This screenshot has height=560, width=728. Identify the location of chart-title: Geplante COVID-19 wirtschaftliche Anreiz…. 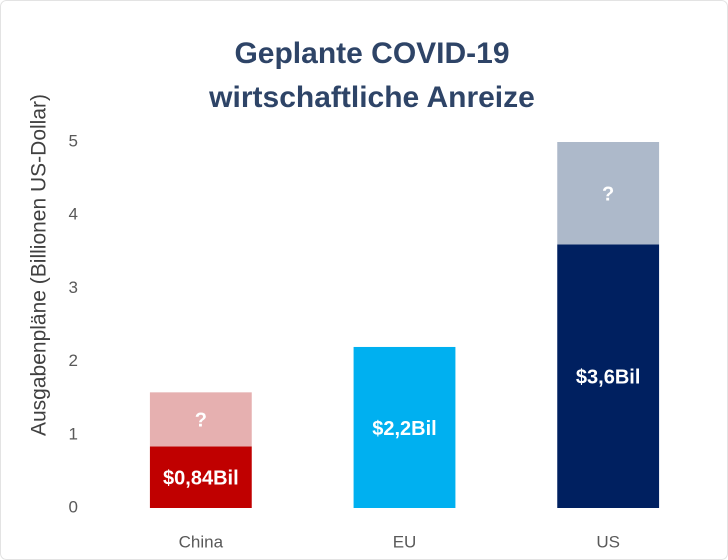
(372, 75).